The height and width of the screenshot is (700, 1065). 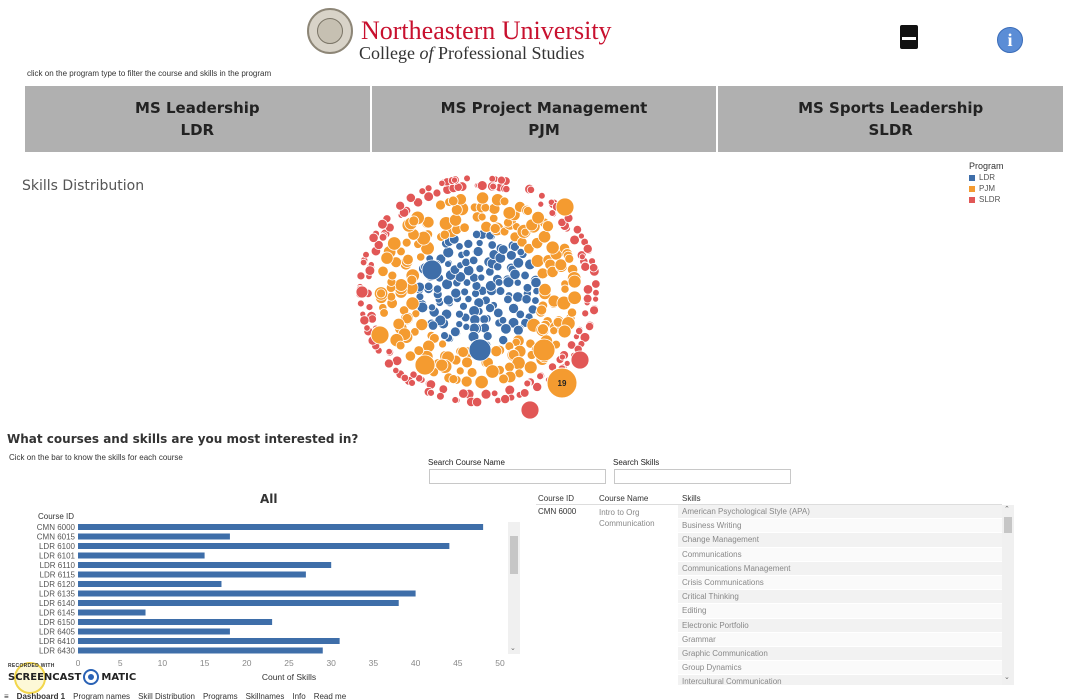 I want to click on skills-bubble-chart: 19, so click(x=480, y=295).